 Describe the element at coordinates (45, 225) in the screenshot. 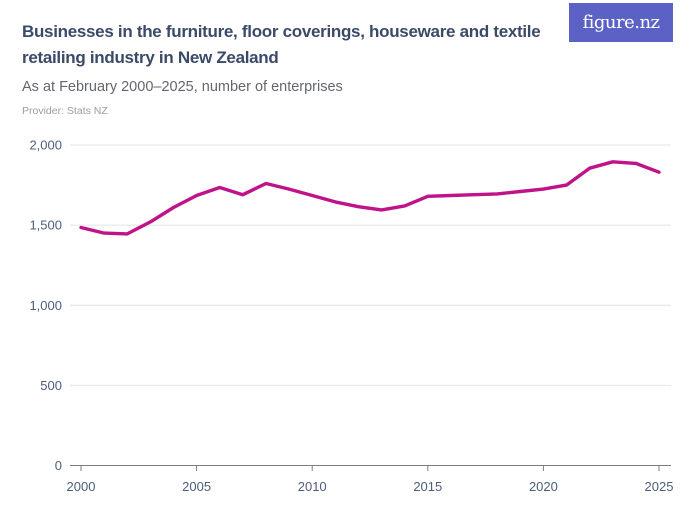

I see `y-axis-tick-label: 1,500` at that location.